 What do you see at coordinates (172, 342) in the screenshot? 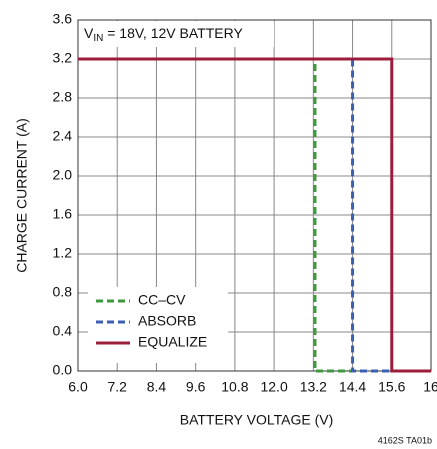
I see `legend-label: EQUALIZE` at bounding box center [172, 342].